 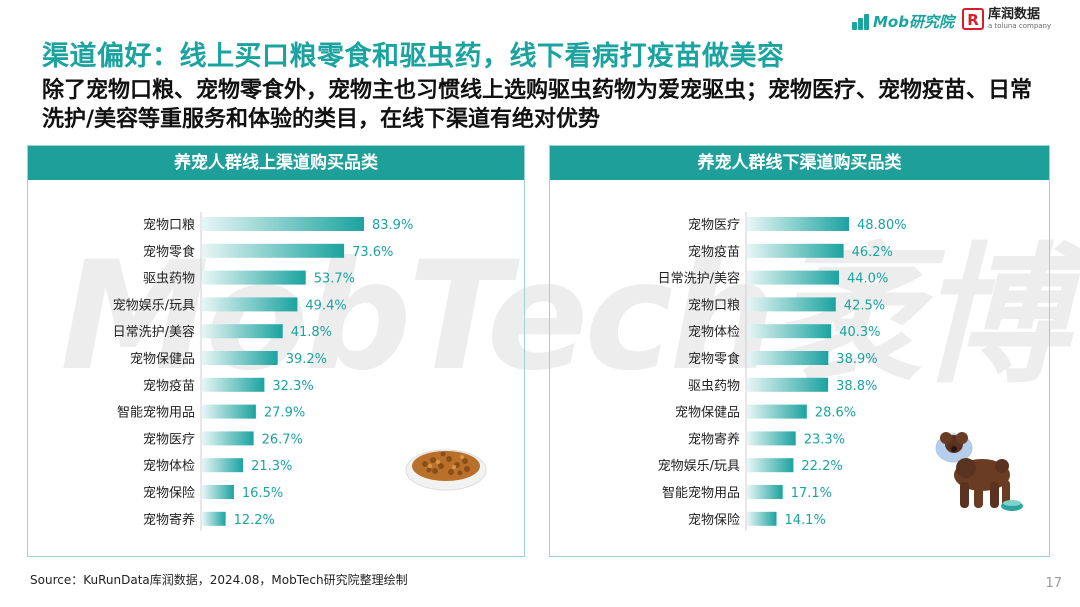 I want to click on offline-value-label: 44.0%, so click(x=867, y=279).